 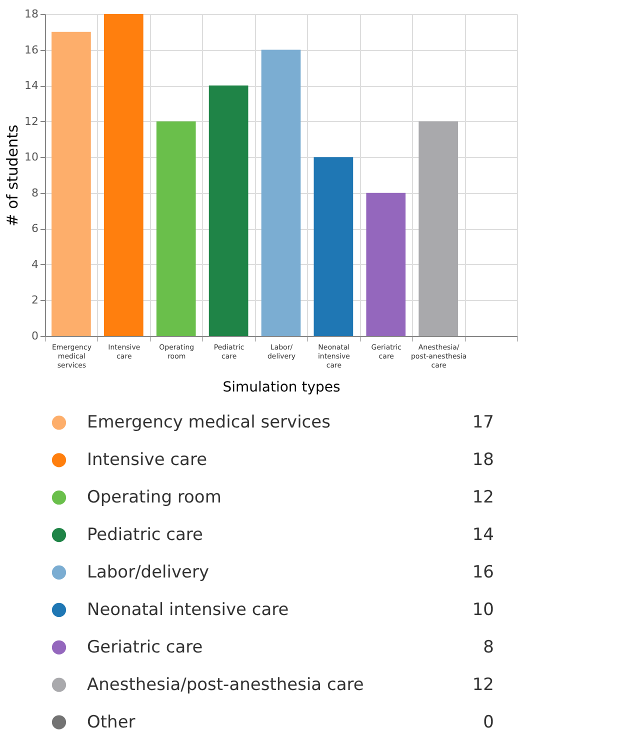 What do you see at coordinates (483, 535) in the screenshot?
I see `data-label: 14` at bounding box center [483, 535].